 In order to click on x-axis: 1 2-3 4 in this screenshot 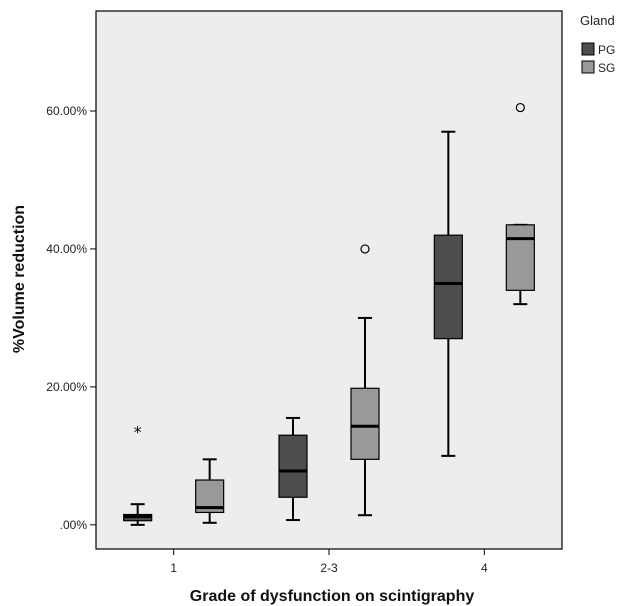, I will do `click(329, 562)`.